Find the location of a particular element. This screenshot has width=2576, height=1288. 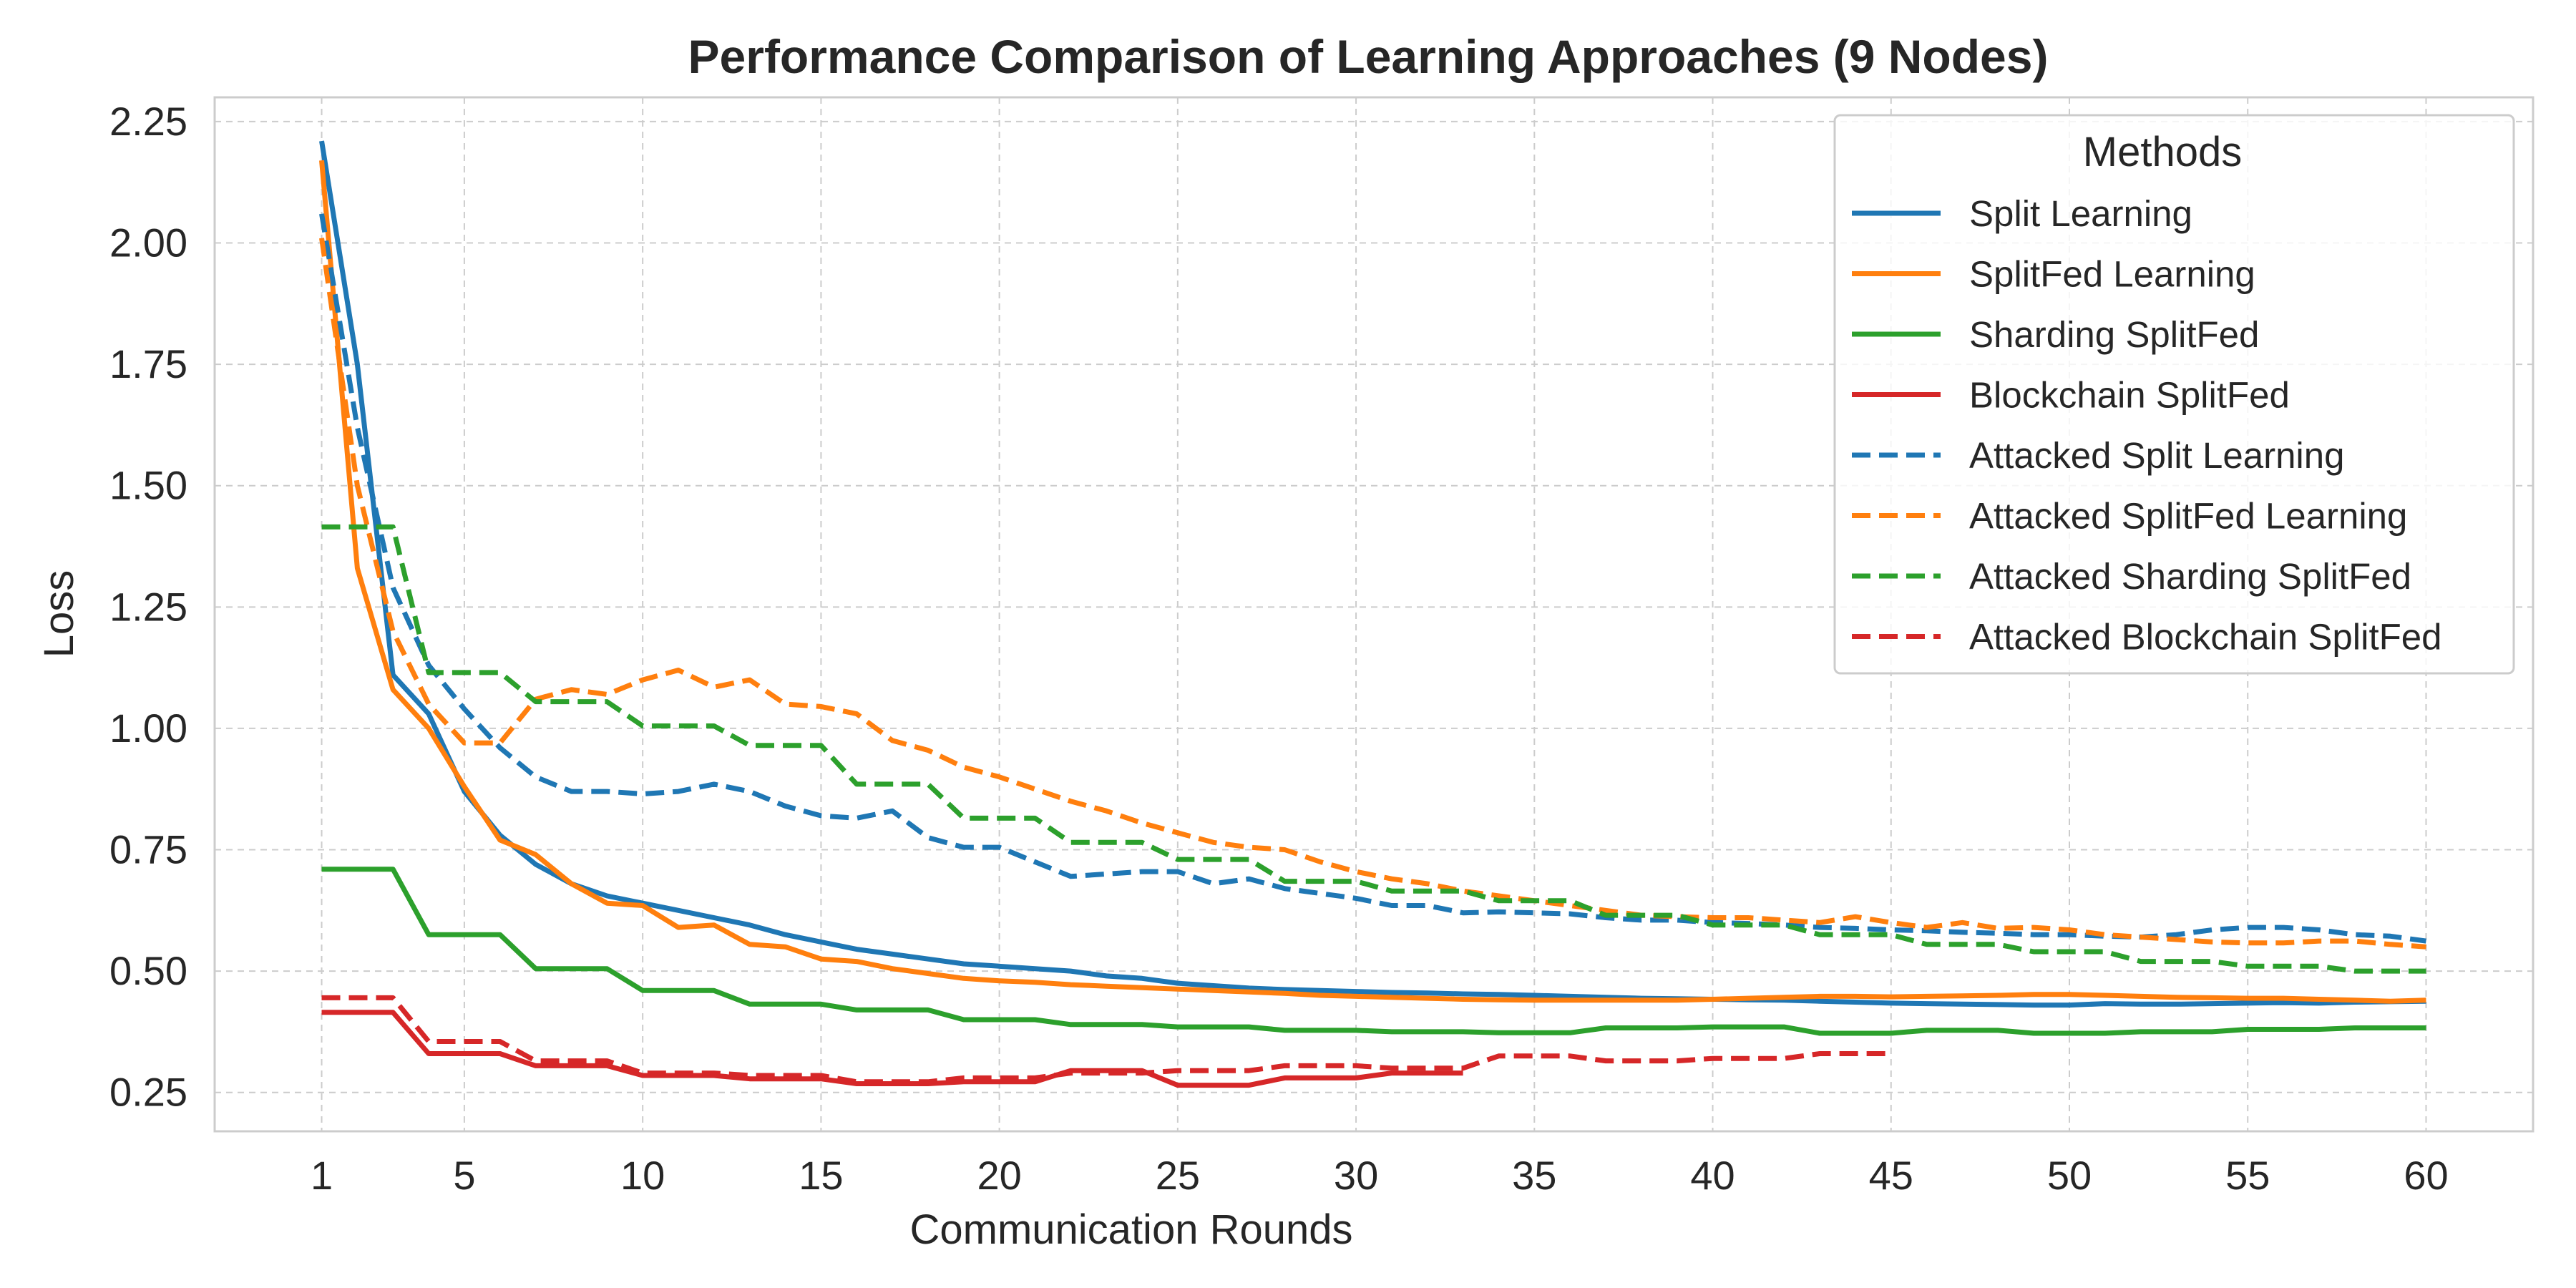

legend-label-attacked-sharding-splitfed: Attacked Sharding SplitFed is located at coordinates (2190, 576).